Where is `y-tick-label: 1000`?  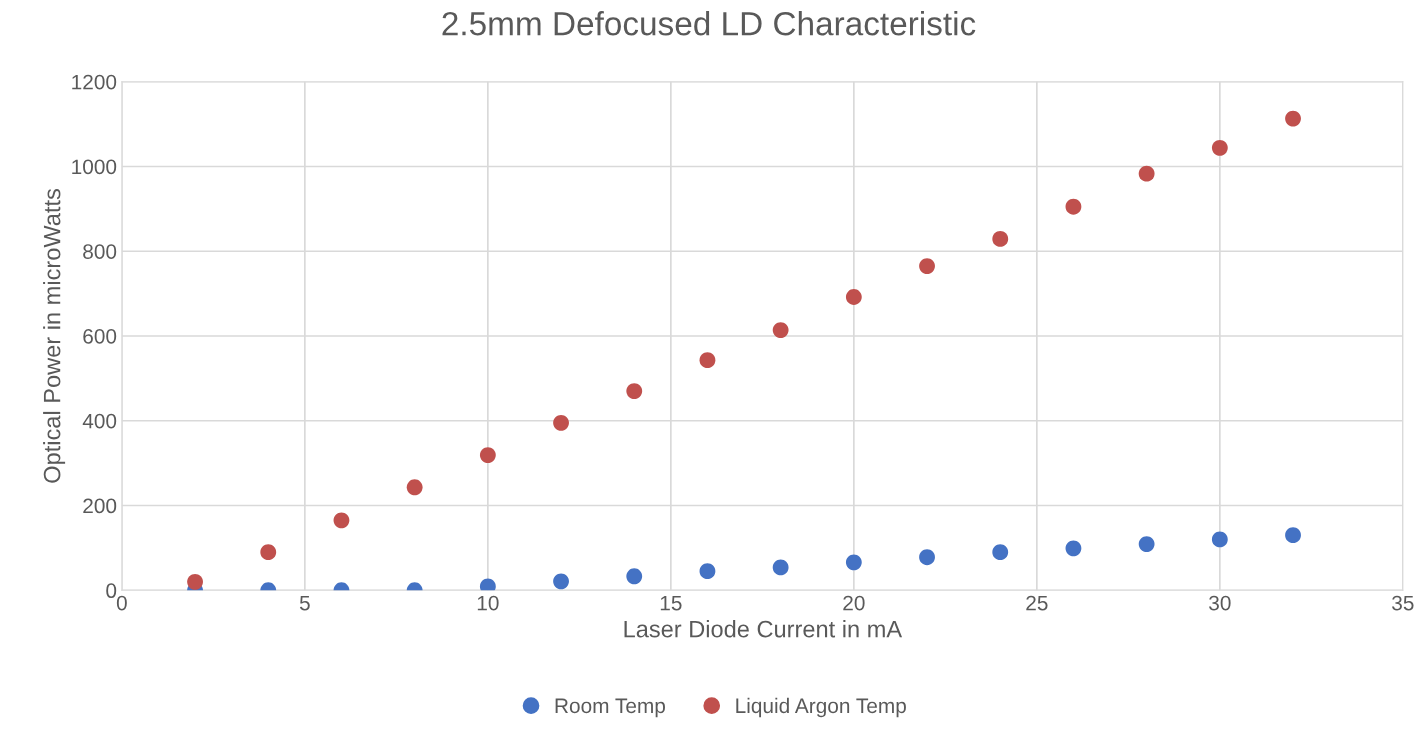
y-tick-label: 1000 is located at coordinates (94, 167).